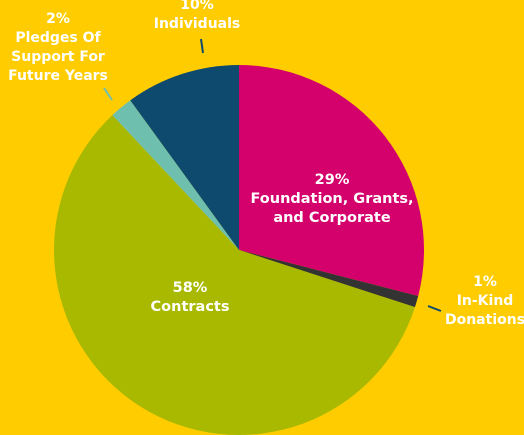 The image size is (524, 435). I want to click on label-pledges-line3: Future Years, so click(58, 76).